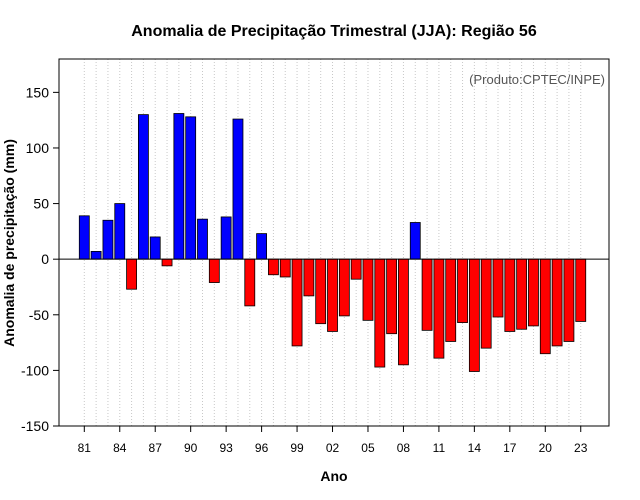  Describe the element at coordinates (39, 315) in the screenshot. I see `y-tick-label: -50` at that location.